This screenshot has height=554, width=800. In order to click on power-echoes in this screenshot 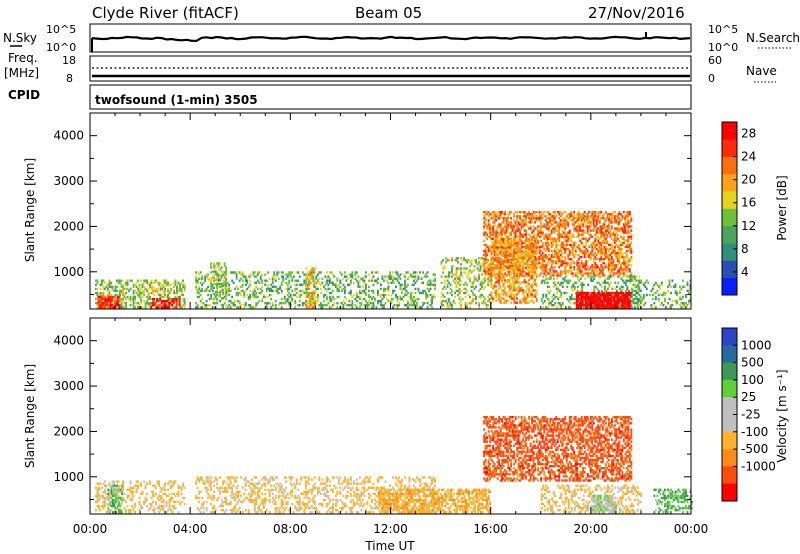, I will do `click(393, 260)`.